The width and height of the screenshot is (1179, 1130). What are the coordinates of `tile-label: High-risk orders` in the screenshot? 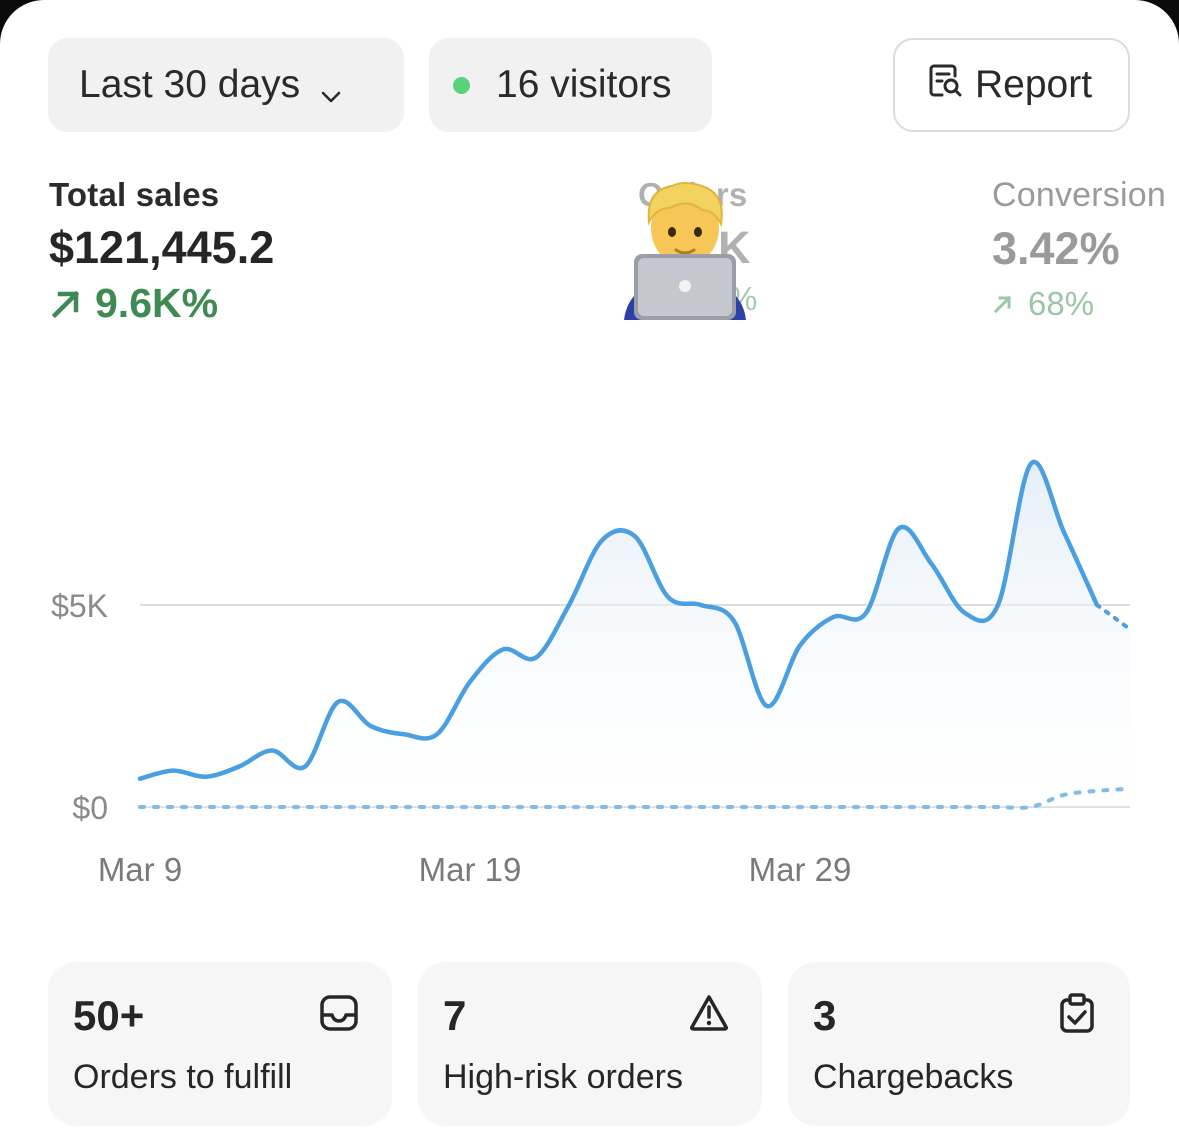 It's located at (563, 1077).